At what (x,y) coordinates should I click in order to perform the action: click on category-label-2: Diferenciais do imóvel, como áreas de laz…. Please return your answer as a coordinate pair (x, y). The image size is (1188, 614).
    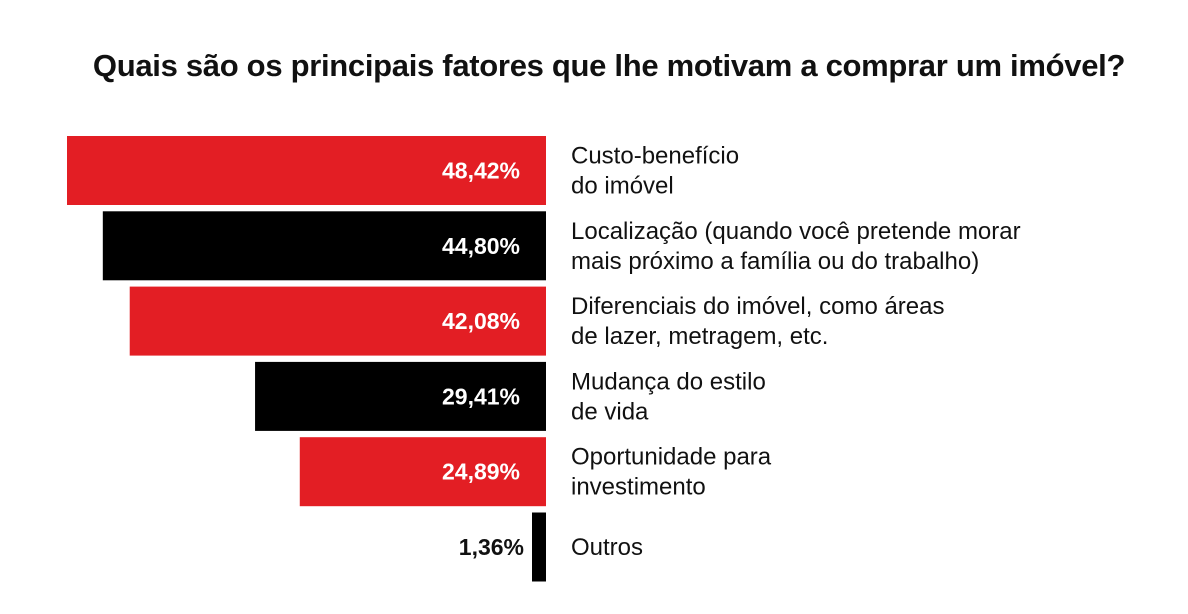
    Looking at the image, I should click on (758, 321).